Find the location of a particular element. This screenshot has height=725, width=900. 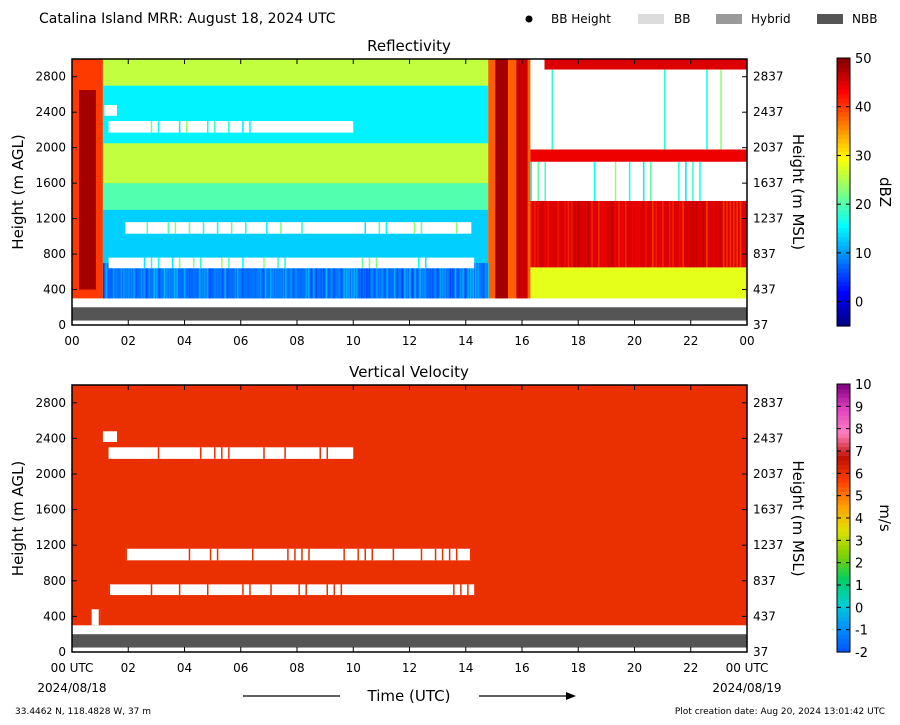

colorbar-tick-label: 40 is located at coordinates (863, 108).